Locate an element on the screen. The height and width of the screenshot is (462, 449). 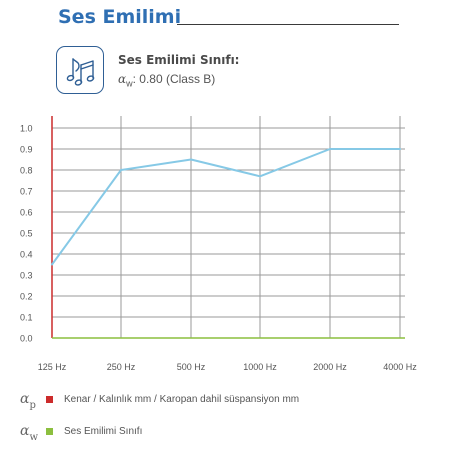
y-tick-label: 0.8 is located at coordinates (26, 171).